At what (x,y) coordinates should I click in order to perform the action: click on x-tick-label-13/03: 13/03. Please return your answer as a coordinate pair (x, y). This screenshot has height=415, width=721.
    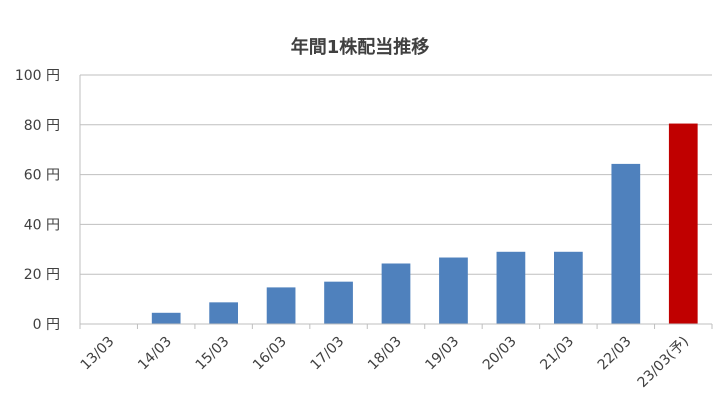
    Looking at the image, I should click on (98, 354).